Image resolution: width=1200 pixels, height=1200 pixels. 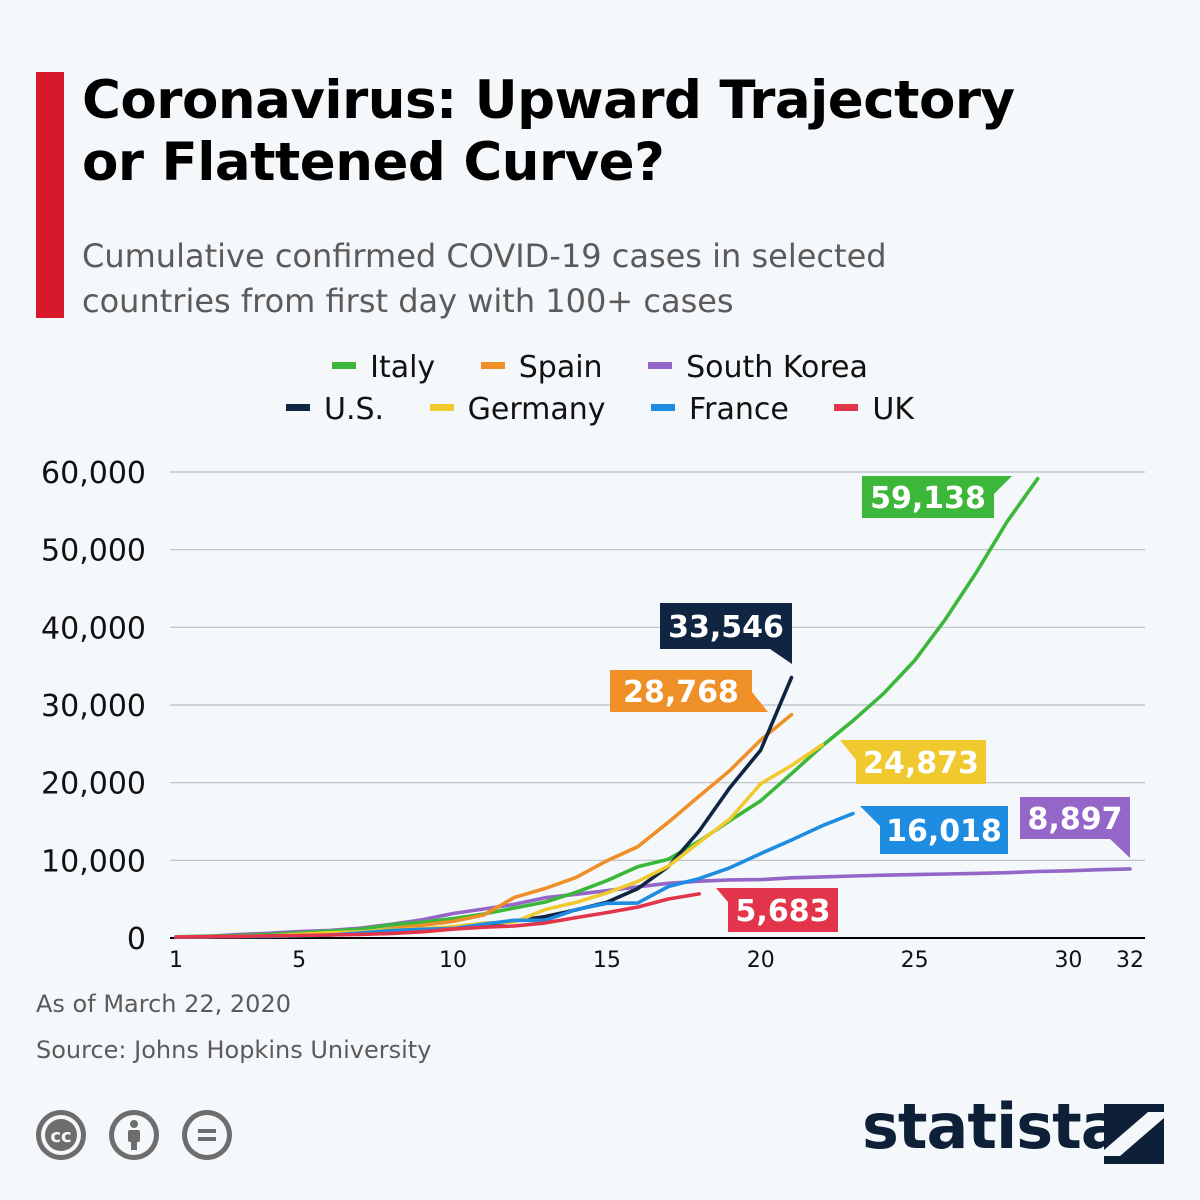 I want to click on statista-brand: statista, so click(x=992, y=1126).